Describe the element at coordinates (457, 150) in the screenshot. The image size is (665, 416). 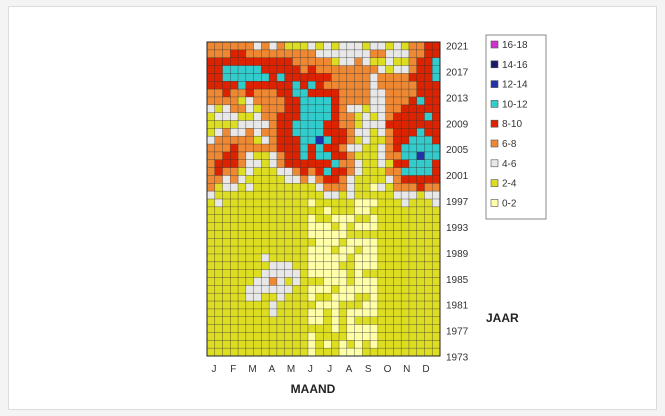
I see `y-tick-label: 2005` at that location.